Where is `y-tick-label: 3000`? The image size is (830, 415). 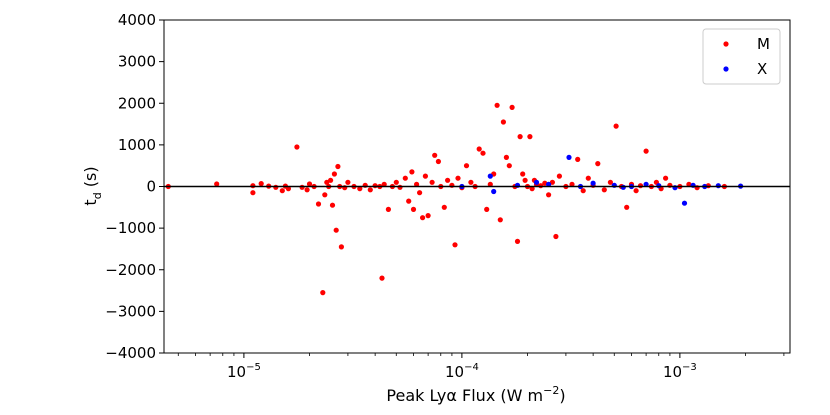 y-tick-label: 3000 is located at coordinates (137, 62).